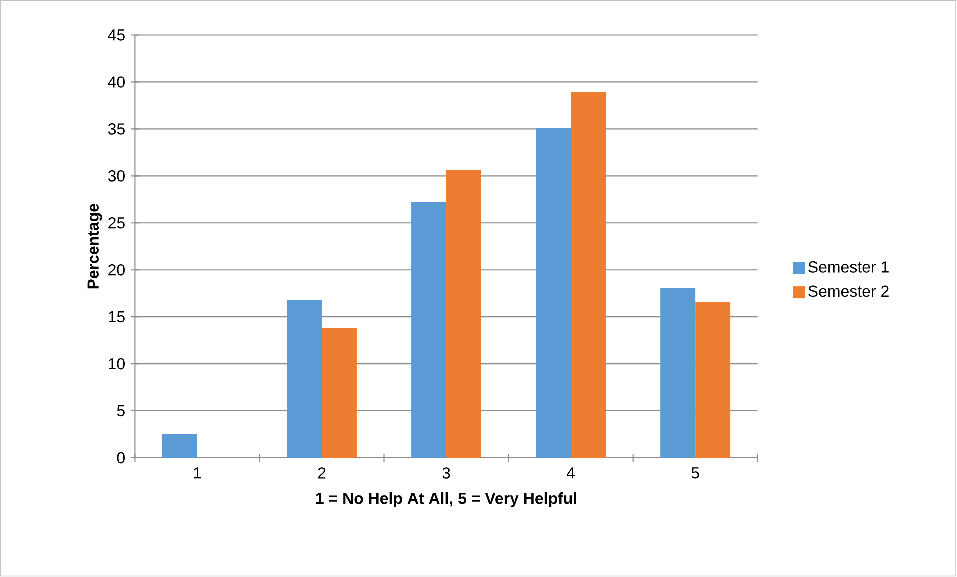  Describe the element at coordinates (121, 411) in the screenshot. I see `y-tick-label: 5` at that location.